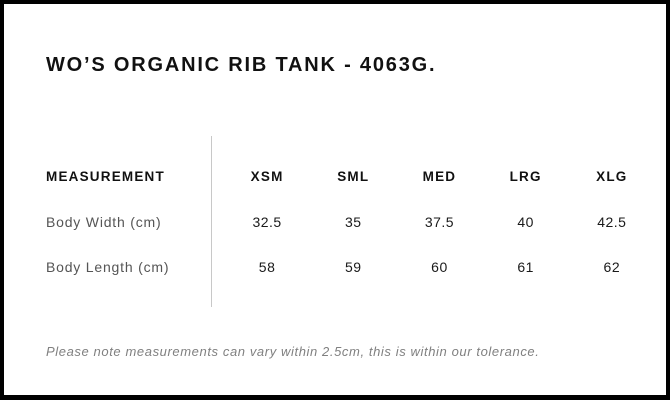  I want to click on page-title: WO’S ORGANIC RIB TANK - 4063G., so click(241, 65).